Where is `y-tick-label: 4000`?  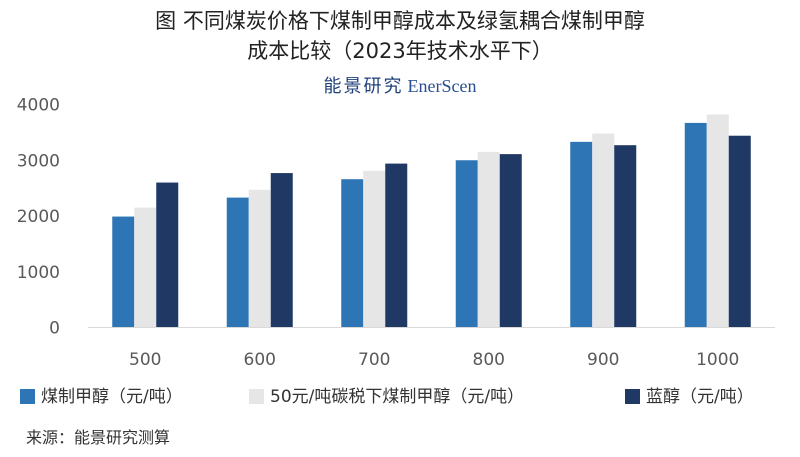 y-tick-label: 4000 is located at coordinates (38, 106).